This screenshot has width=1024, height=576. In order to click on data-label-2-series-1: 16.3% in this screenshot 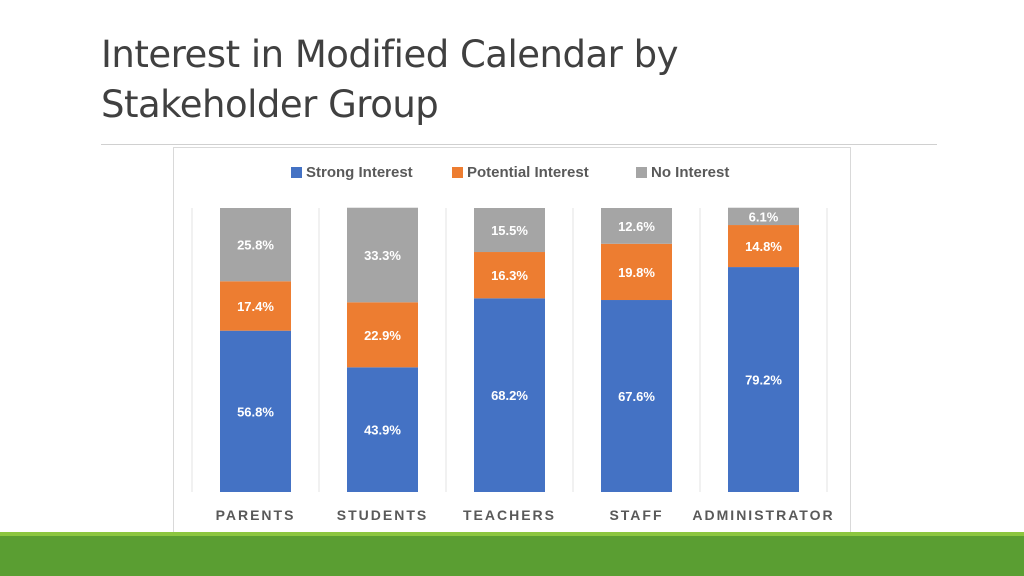, I will do `click(509, 275)`.